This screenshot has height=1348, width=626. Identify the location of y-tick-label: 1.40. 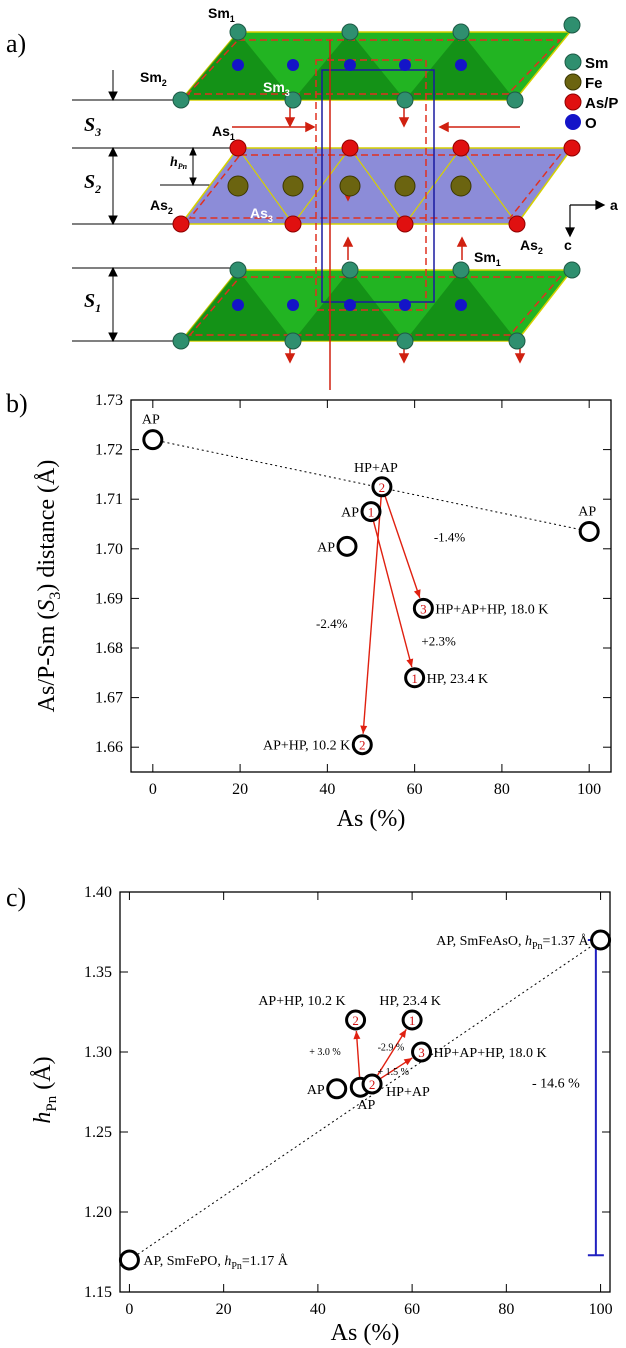
(98, 892).